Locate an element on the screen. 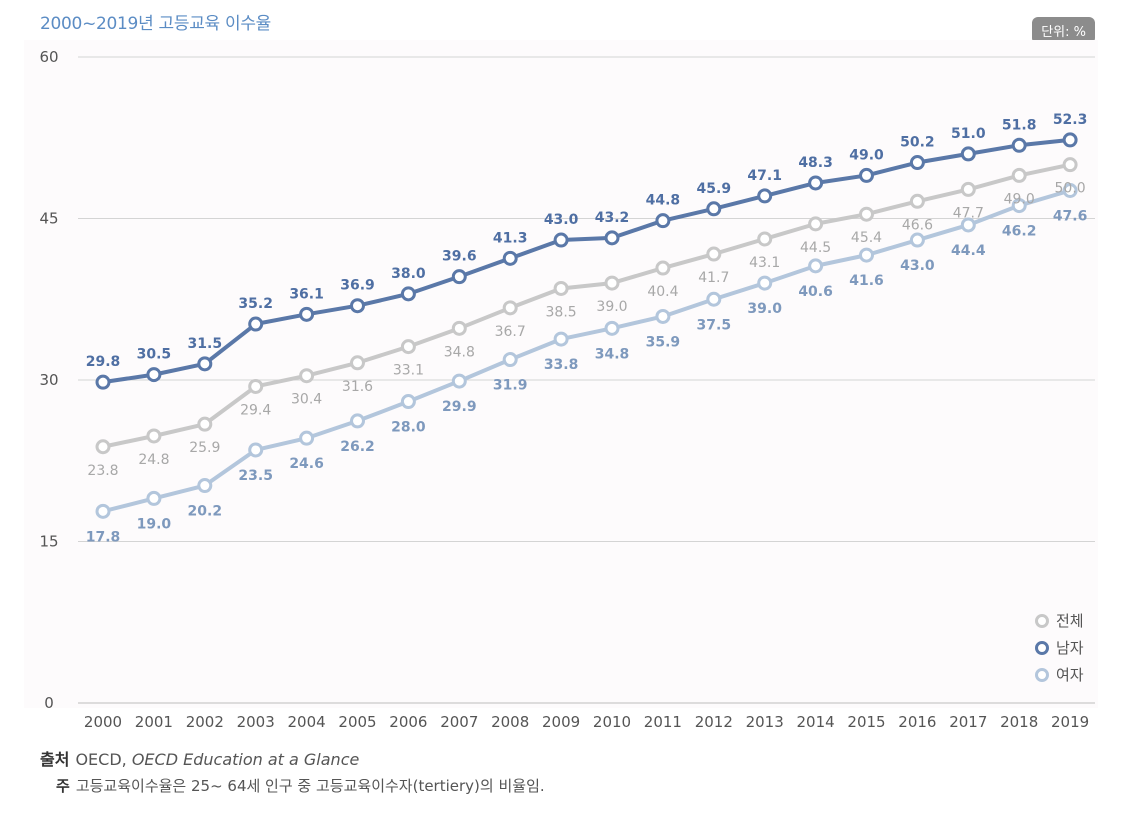 The width and height of the screenshot is (1134, 820). x-tick-label: 2009 is located at coordinates (561, 722).